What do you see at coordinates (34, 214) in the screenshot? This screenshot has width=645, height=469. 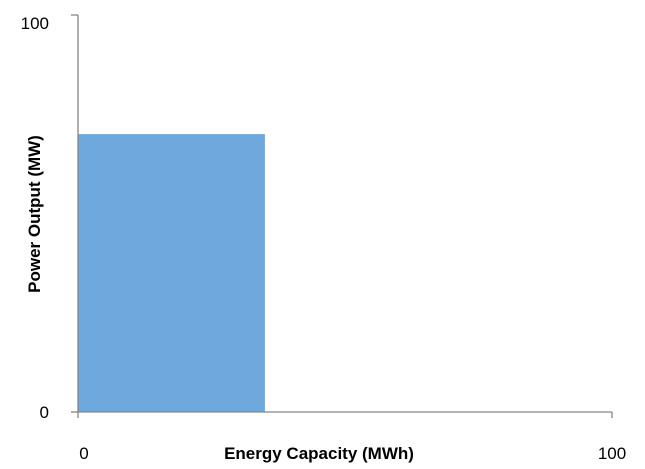 I see `y-axis-title: Power Output (MW)` at bounding box center [34, 214].